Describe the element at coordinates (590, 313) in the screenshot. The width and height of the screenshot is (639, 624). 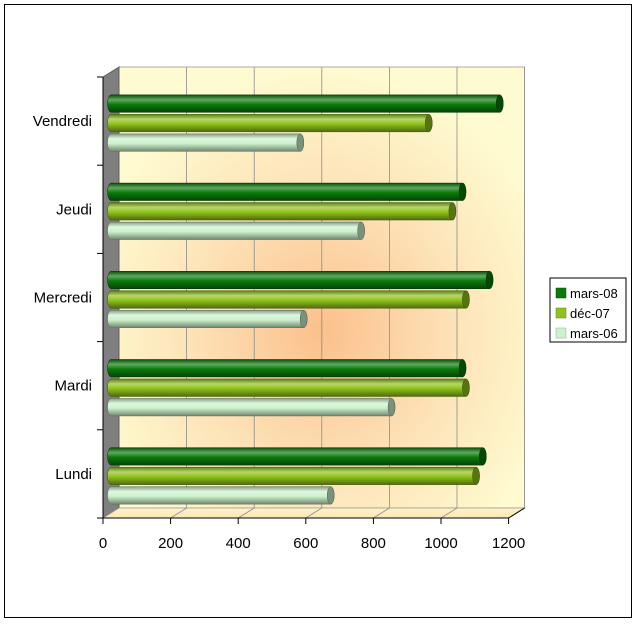
I see `legend-label: déc-07` at that location.